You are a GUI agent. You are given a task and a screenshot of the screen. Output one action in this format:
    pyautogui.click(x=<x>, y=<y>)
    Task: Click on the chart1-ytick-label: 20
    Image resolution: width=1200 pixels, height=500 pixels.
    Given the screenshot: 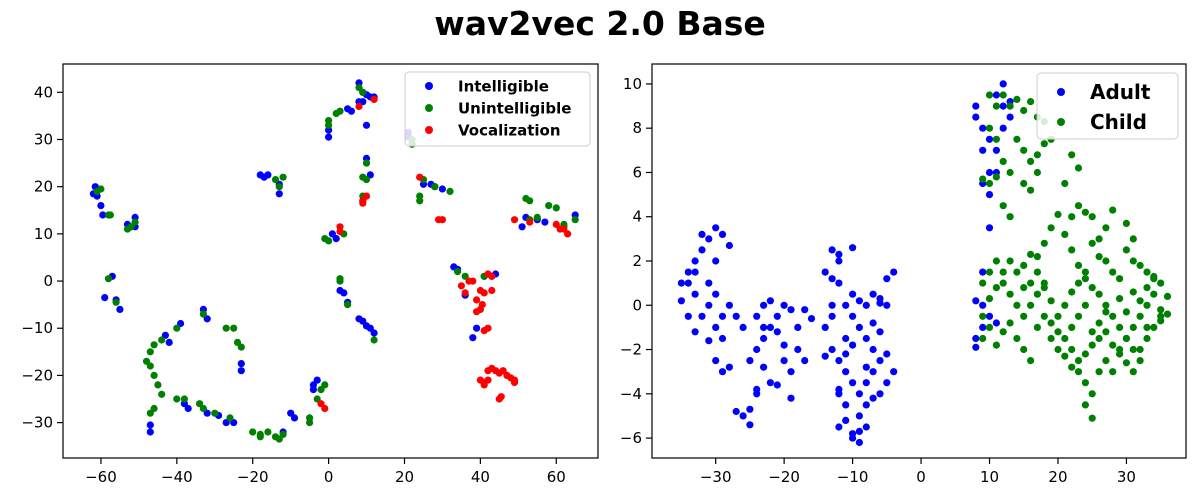 What is the action you would take?
    pyautogui.click(x=43, y=187)
    